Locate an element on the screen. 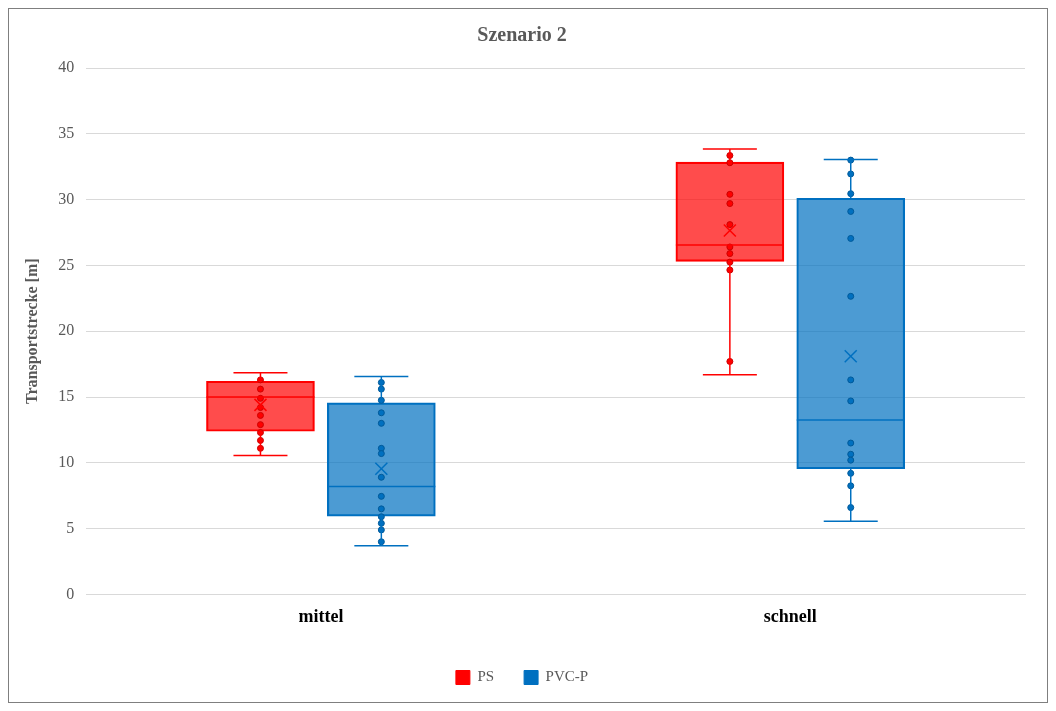 This screenshot has width=1056, height=711. legend-label: PS is located at coordinates (486, 676).